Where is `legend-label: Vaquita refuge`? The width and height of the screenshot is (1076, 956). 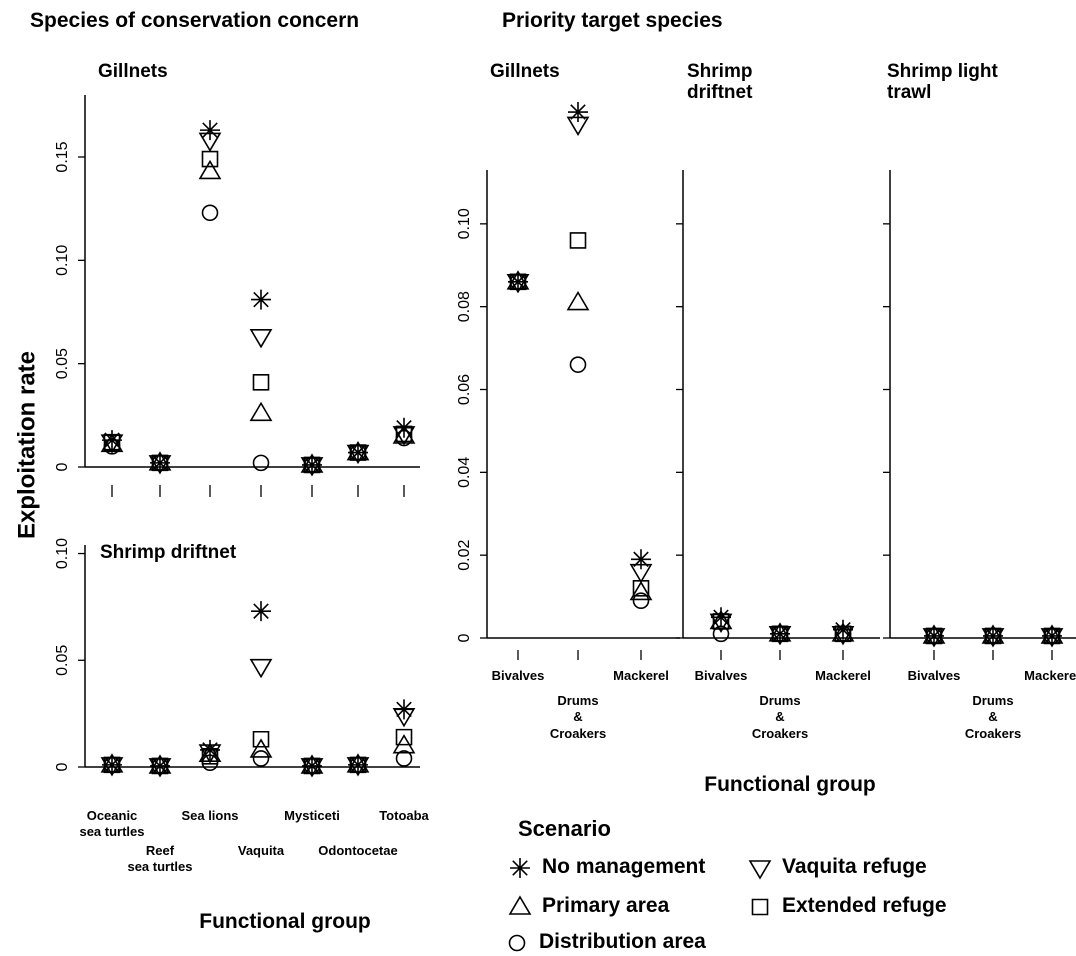
legend-label: Vaquita refuge is located at coordinates (854, 866).